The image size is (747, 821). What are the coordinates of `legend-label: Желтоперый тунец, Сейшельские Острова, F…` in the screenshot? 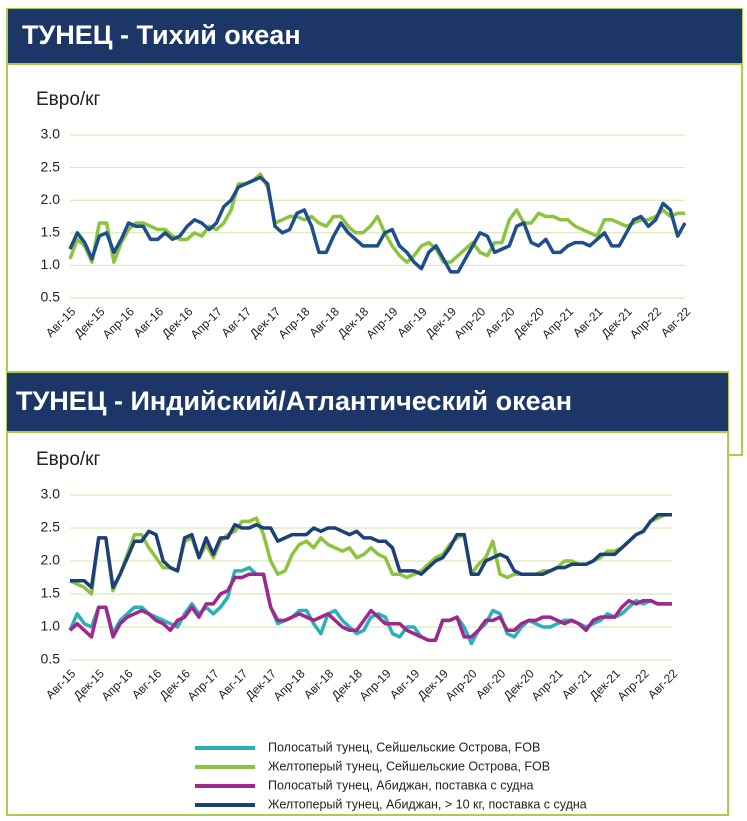 It's located at (409, 766).